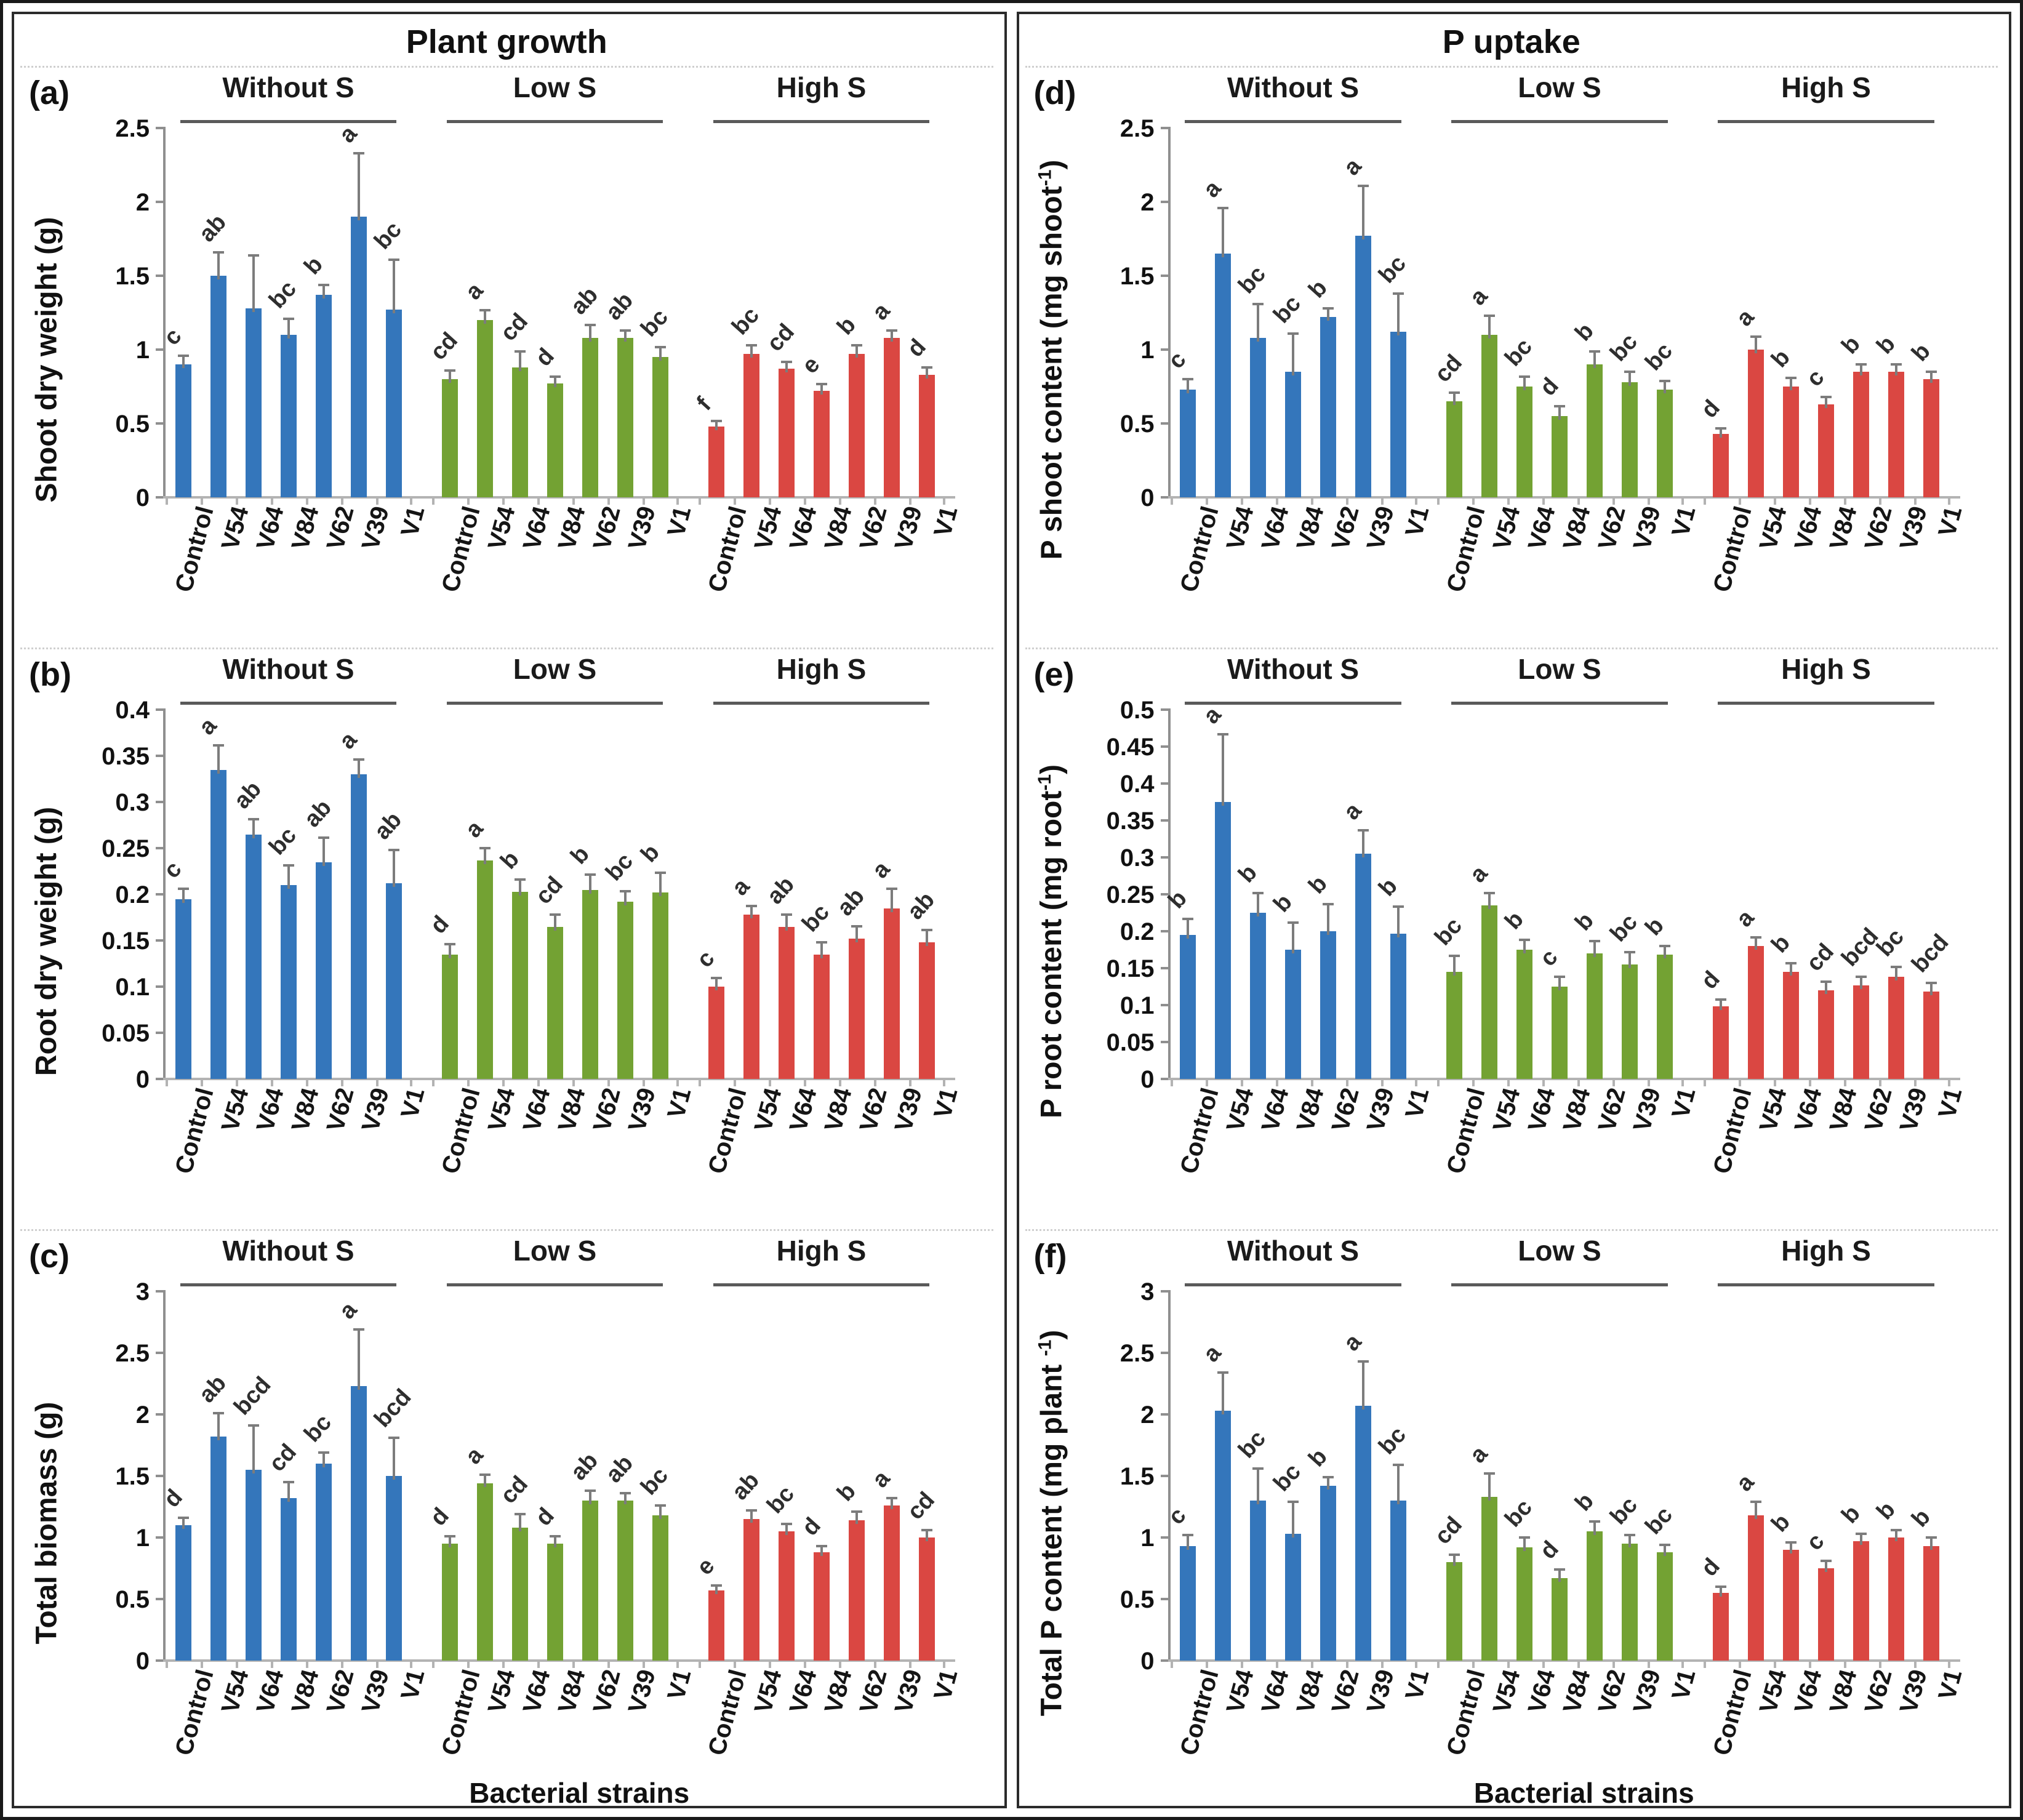  Describe the element at coordinates (1130, 1042) in the screenshot. I see `y-tick-label: 0.05` at that location.